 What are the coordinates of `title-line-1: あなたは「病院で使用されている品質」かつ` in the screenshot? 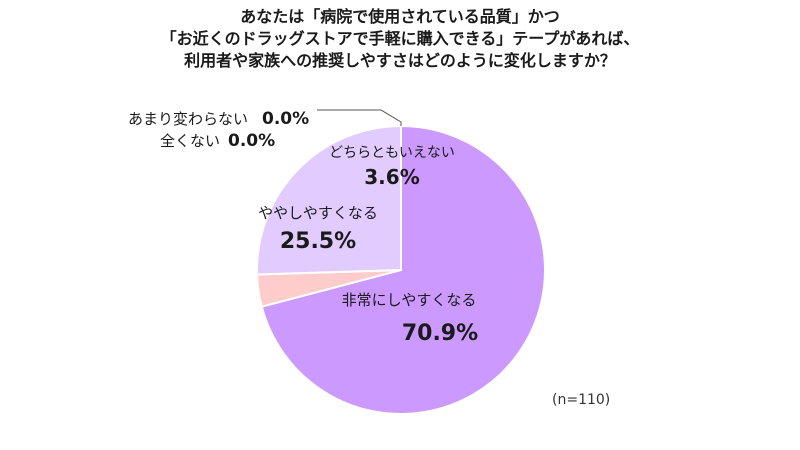 It's located at (400, 16).